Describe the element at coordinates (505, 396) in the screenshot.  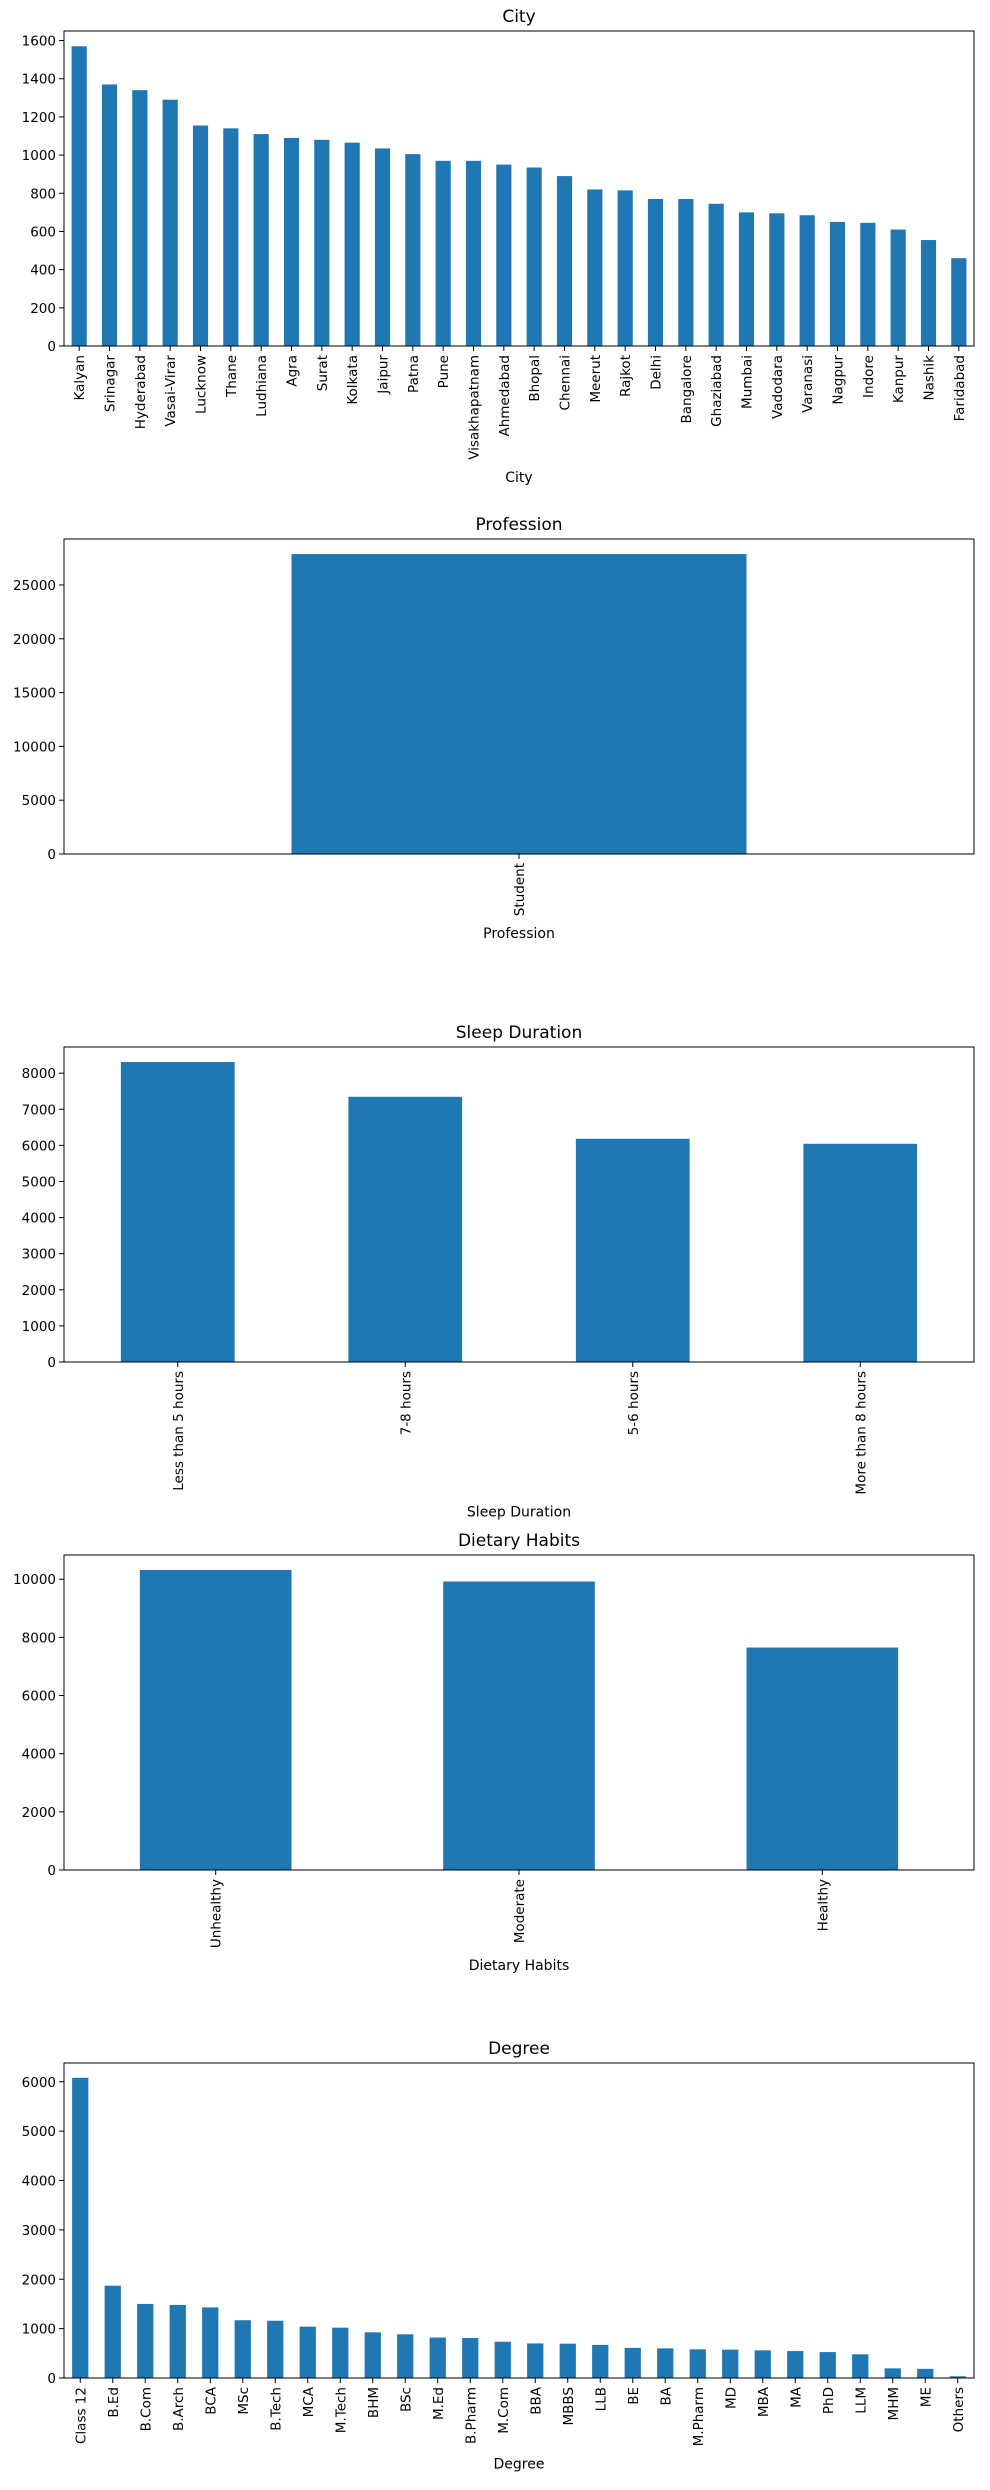
I see `chart-0-xtick-label-ahmedabad: Ahmedabad` at that location.